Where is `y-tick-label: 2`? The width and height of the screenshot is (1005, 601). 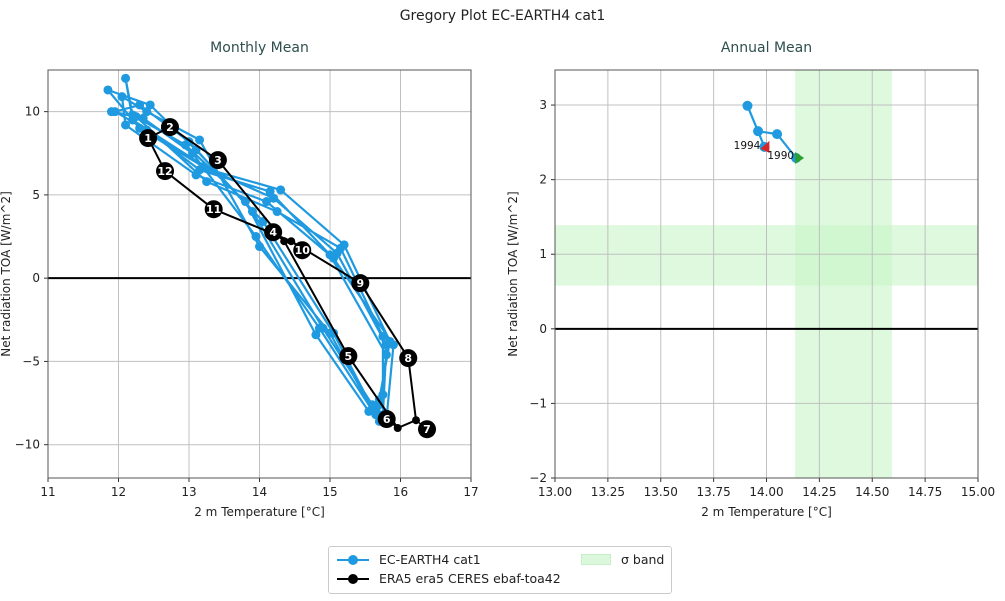
y-tick-label: 2 is located at coordinates (543, 180).